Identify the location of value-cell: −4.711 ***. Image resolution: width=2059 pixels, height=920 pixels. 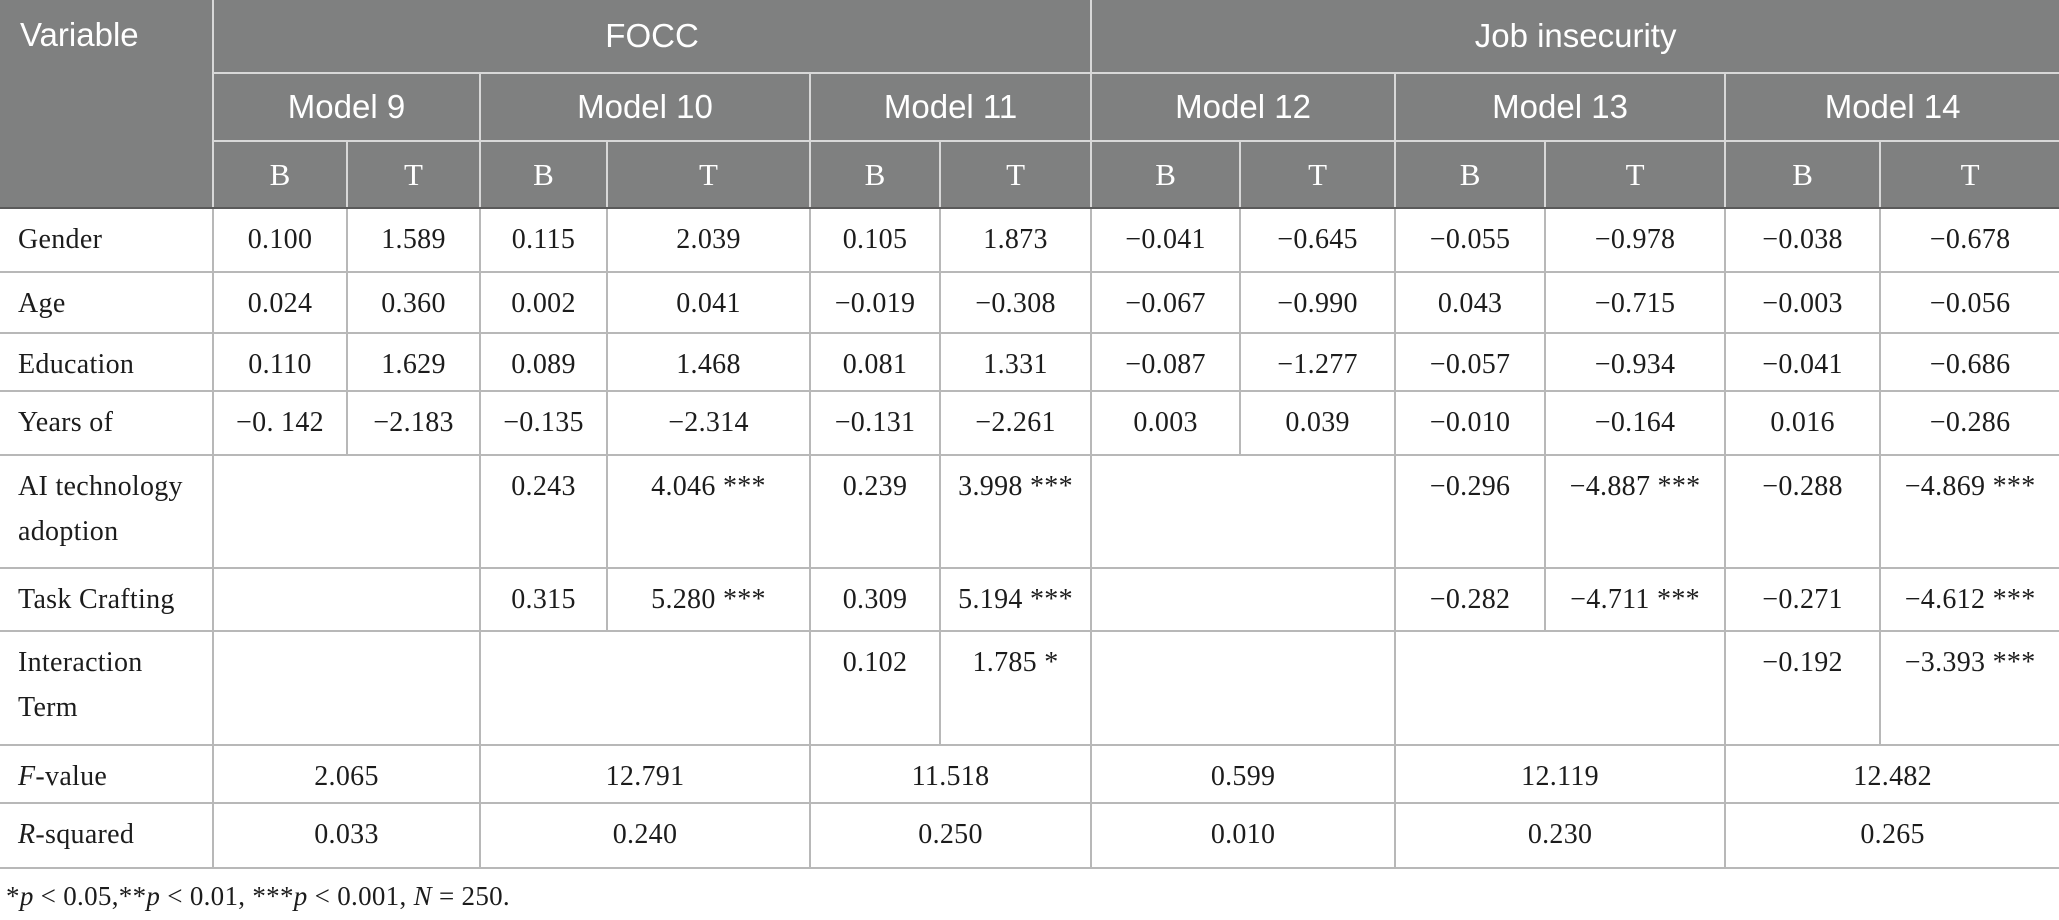
(1635, 599).